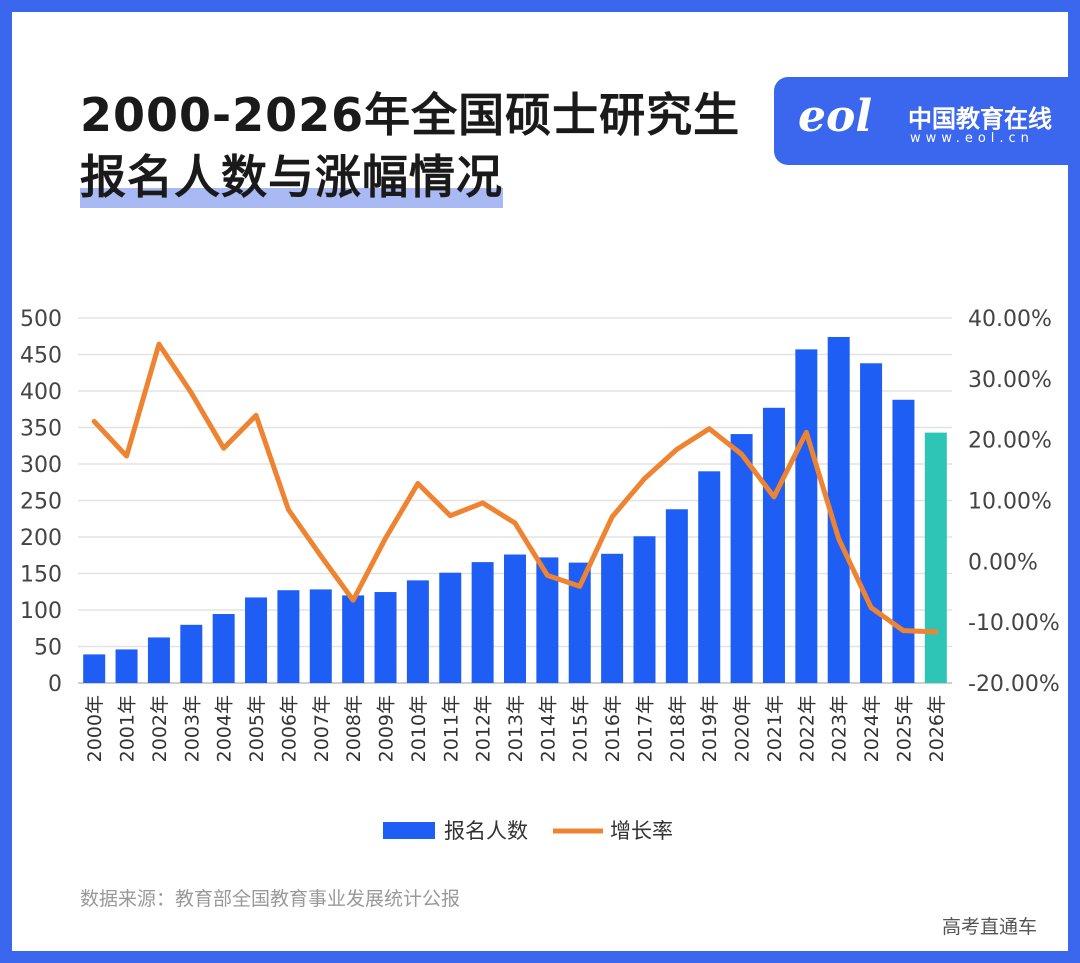 This screenshot has width=1080, height=963. Describe the element at coordinates (419, 728) in the screenshot. I see `x-tick-label: 2010年` at that location.